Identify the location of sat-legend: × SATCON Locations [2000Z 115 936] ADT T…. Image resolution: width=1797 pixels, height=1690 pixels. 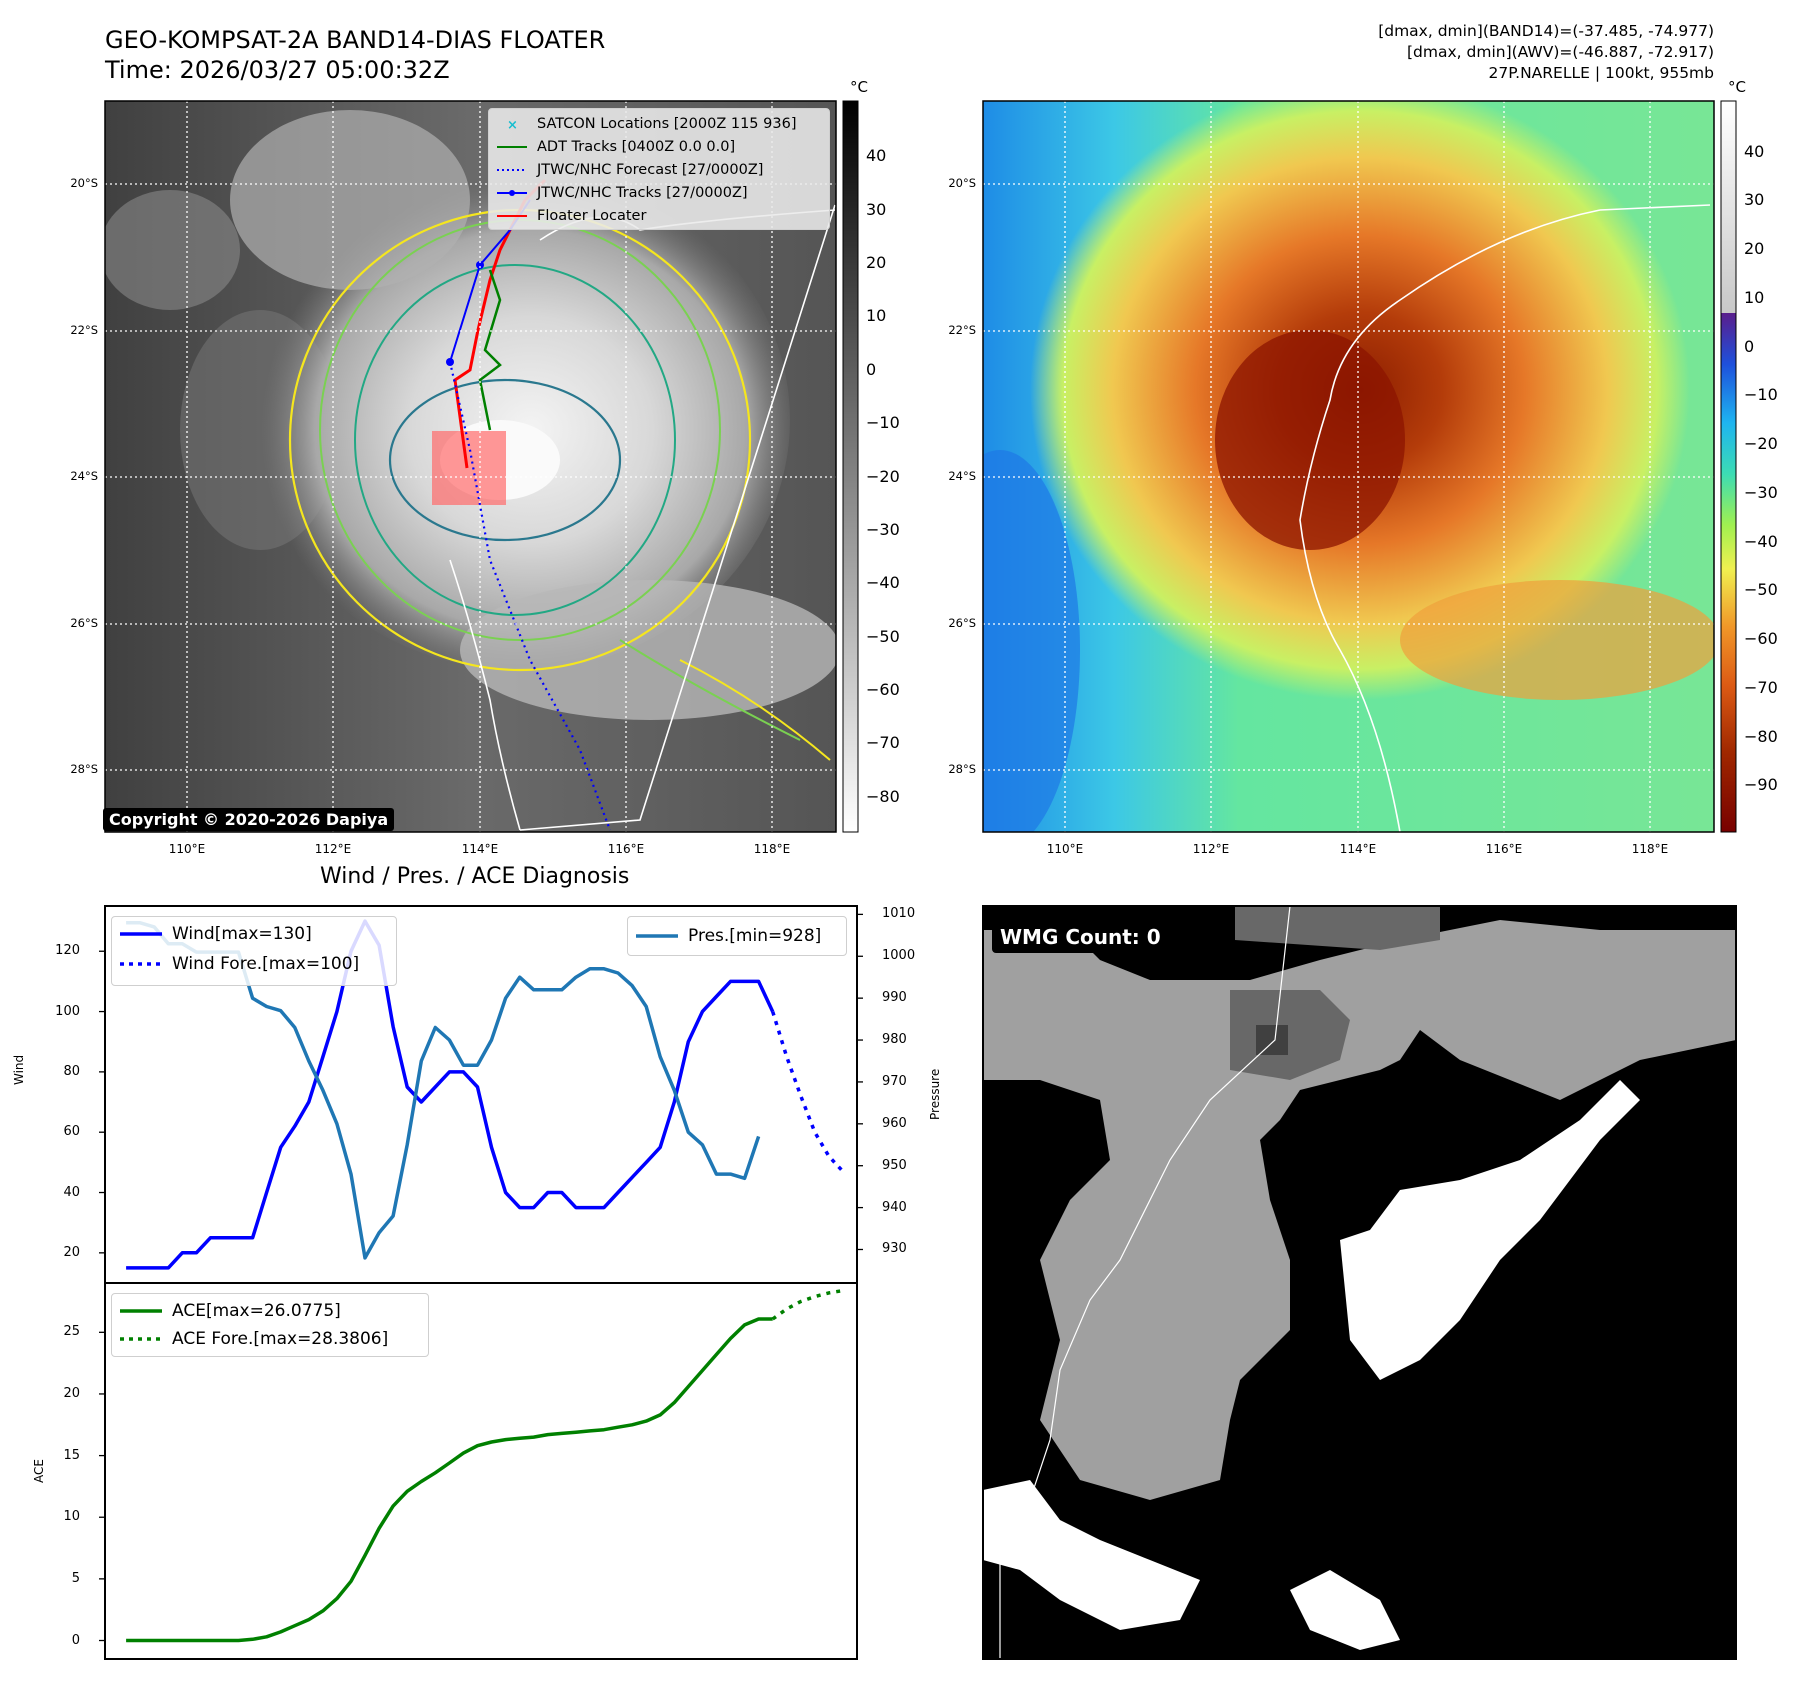
(659, 169).